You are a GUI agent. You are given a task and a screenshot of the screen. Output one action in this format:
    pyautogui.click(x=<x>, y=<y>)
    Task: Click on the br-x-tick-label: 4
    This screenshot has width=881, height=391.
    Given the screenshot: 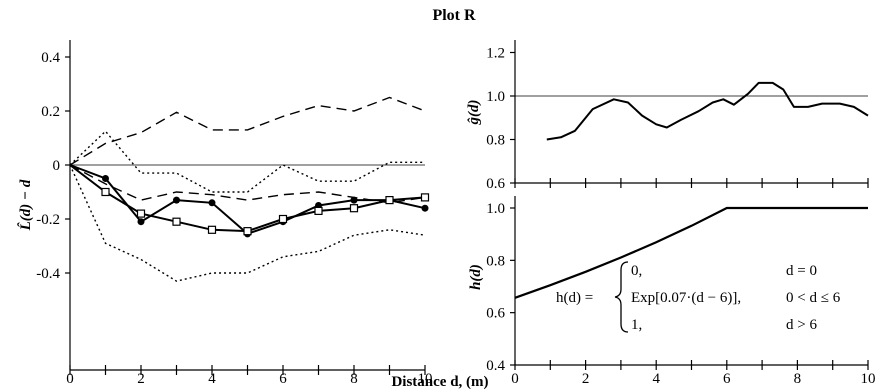 What is the action you would take?
    pyautogui.click(x=656, y=379)
    